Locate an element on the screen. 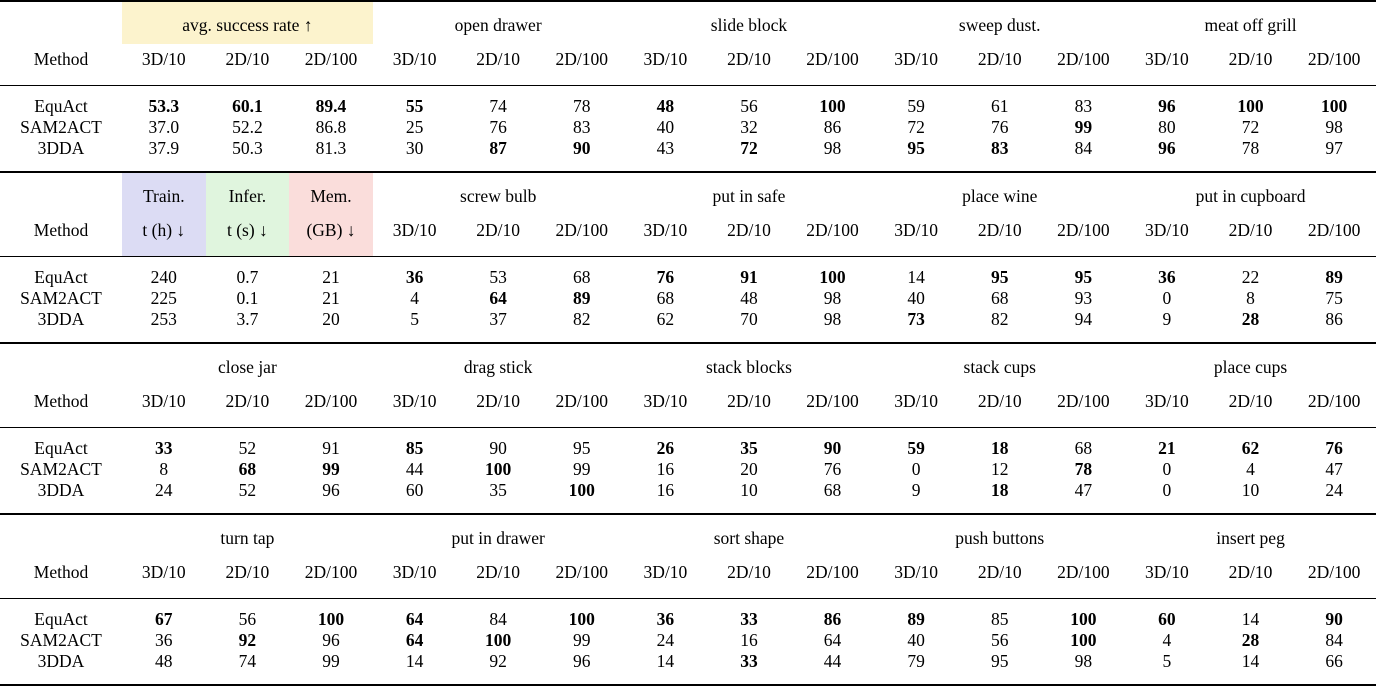  value-cell: 14 is located at coordinates (1250, 661).